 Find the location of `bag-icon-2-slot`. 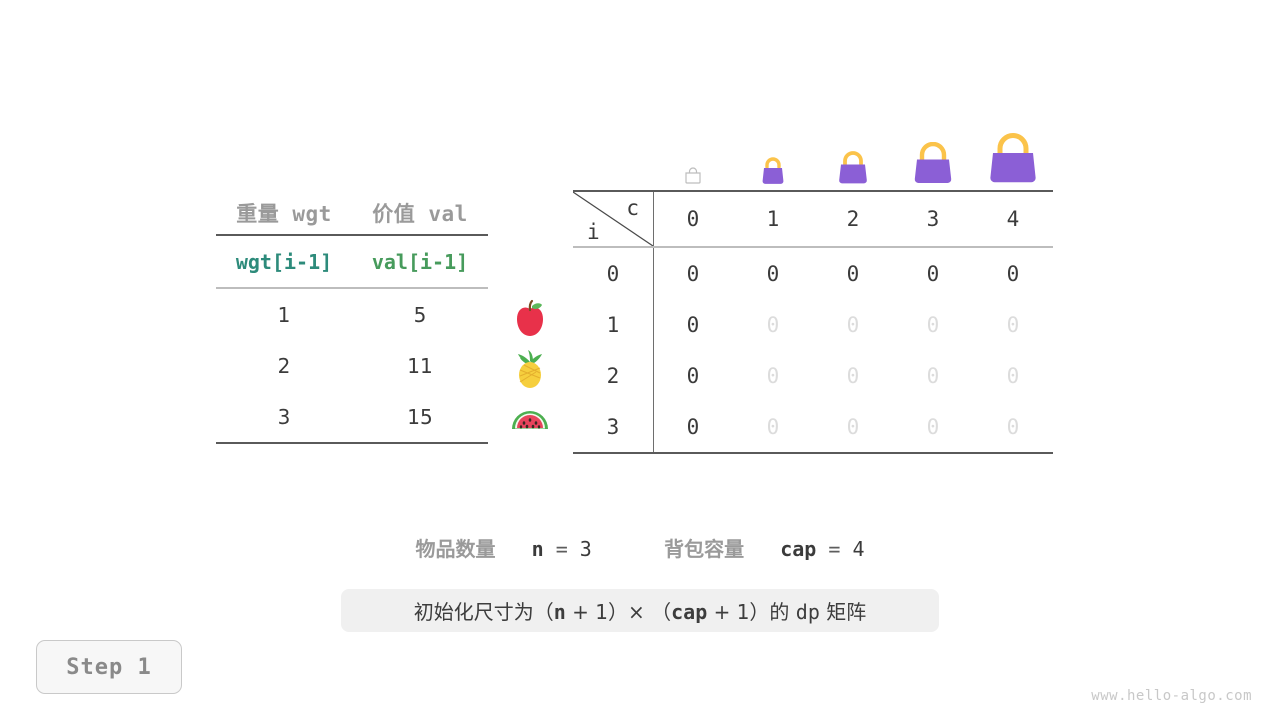

bag-icon-2-slot is located at coordinates (853, 154).